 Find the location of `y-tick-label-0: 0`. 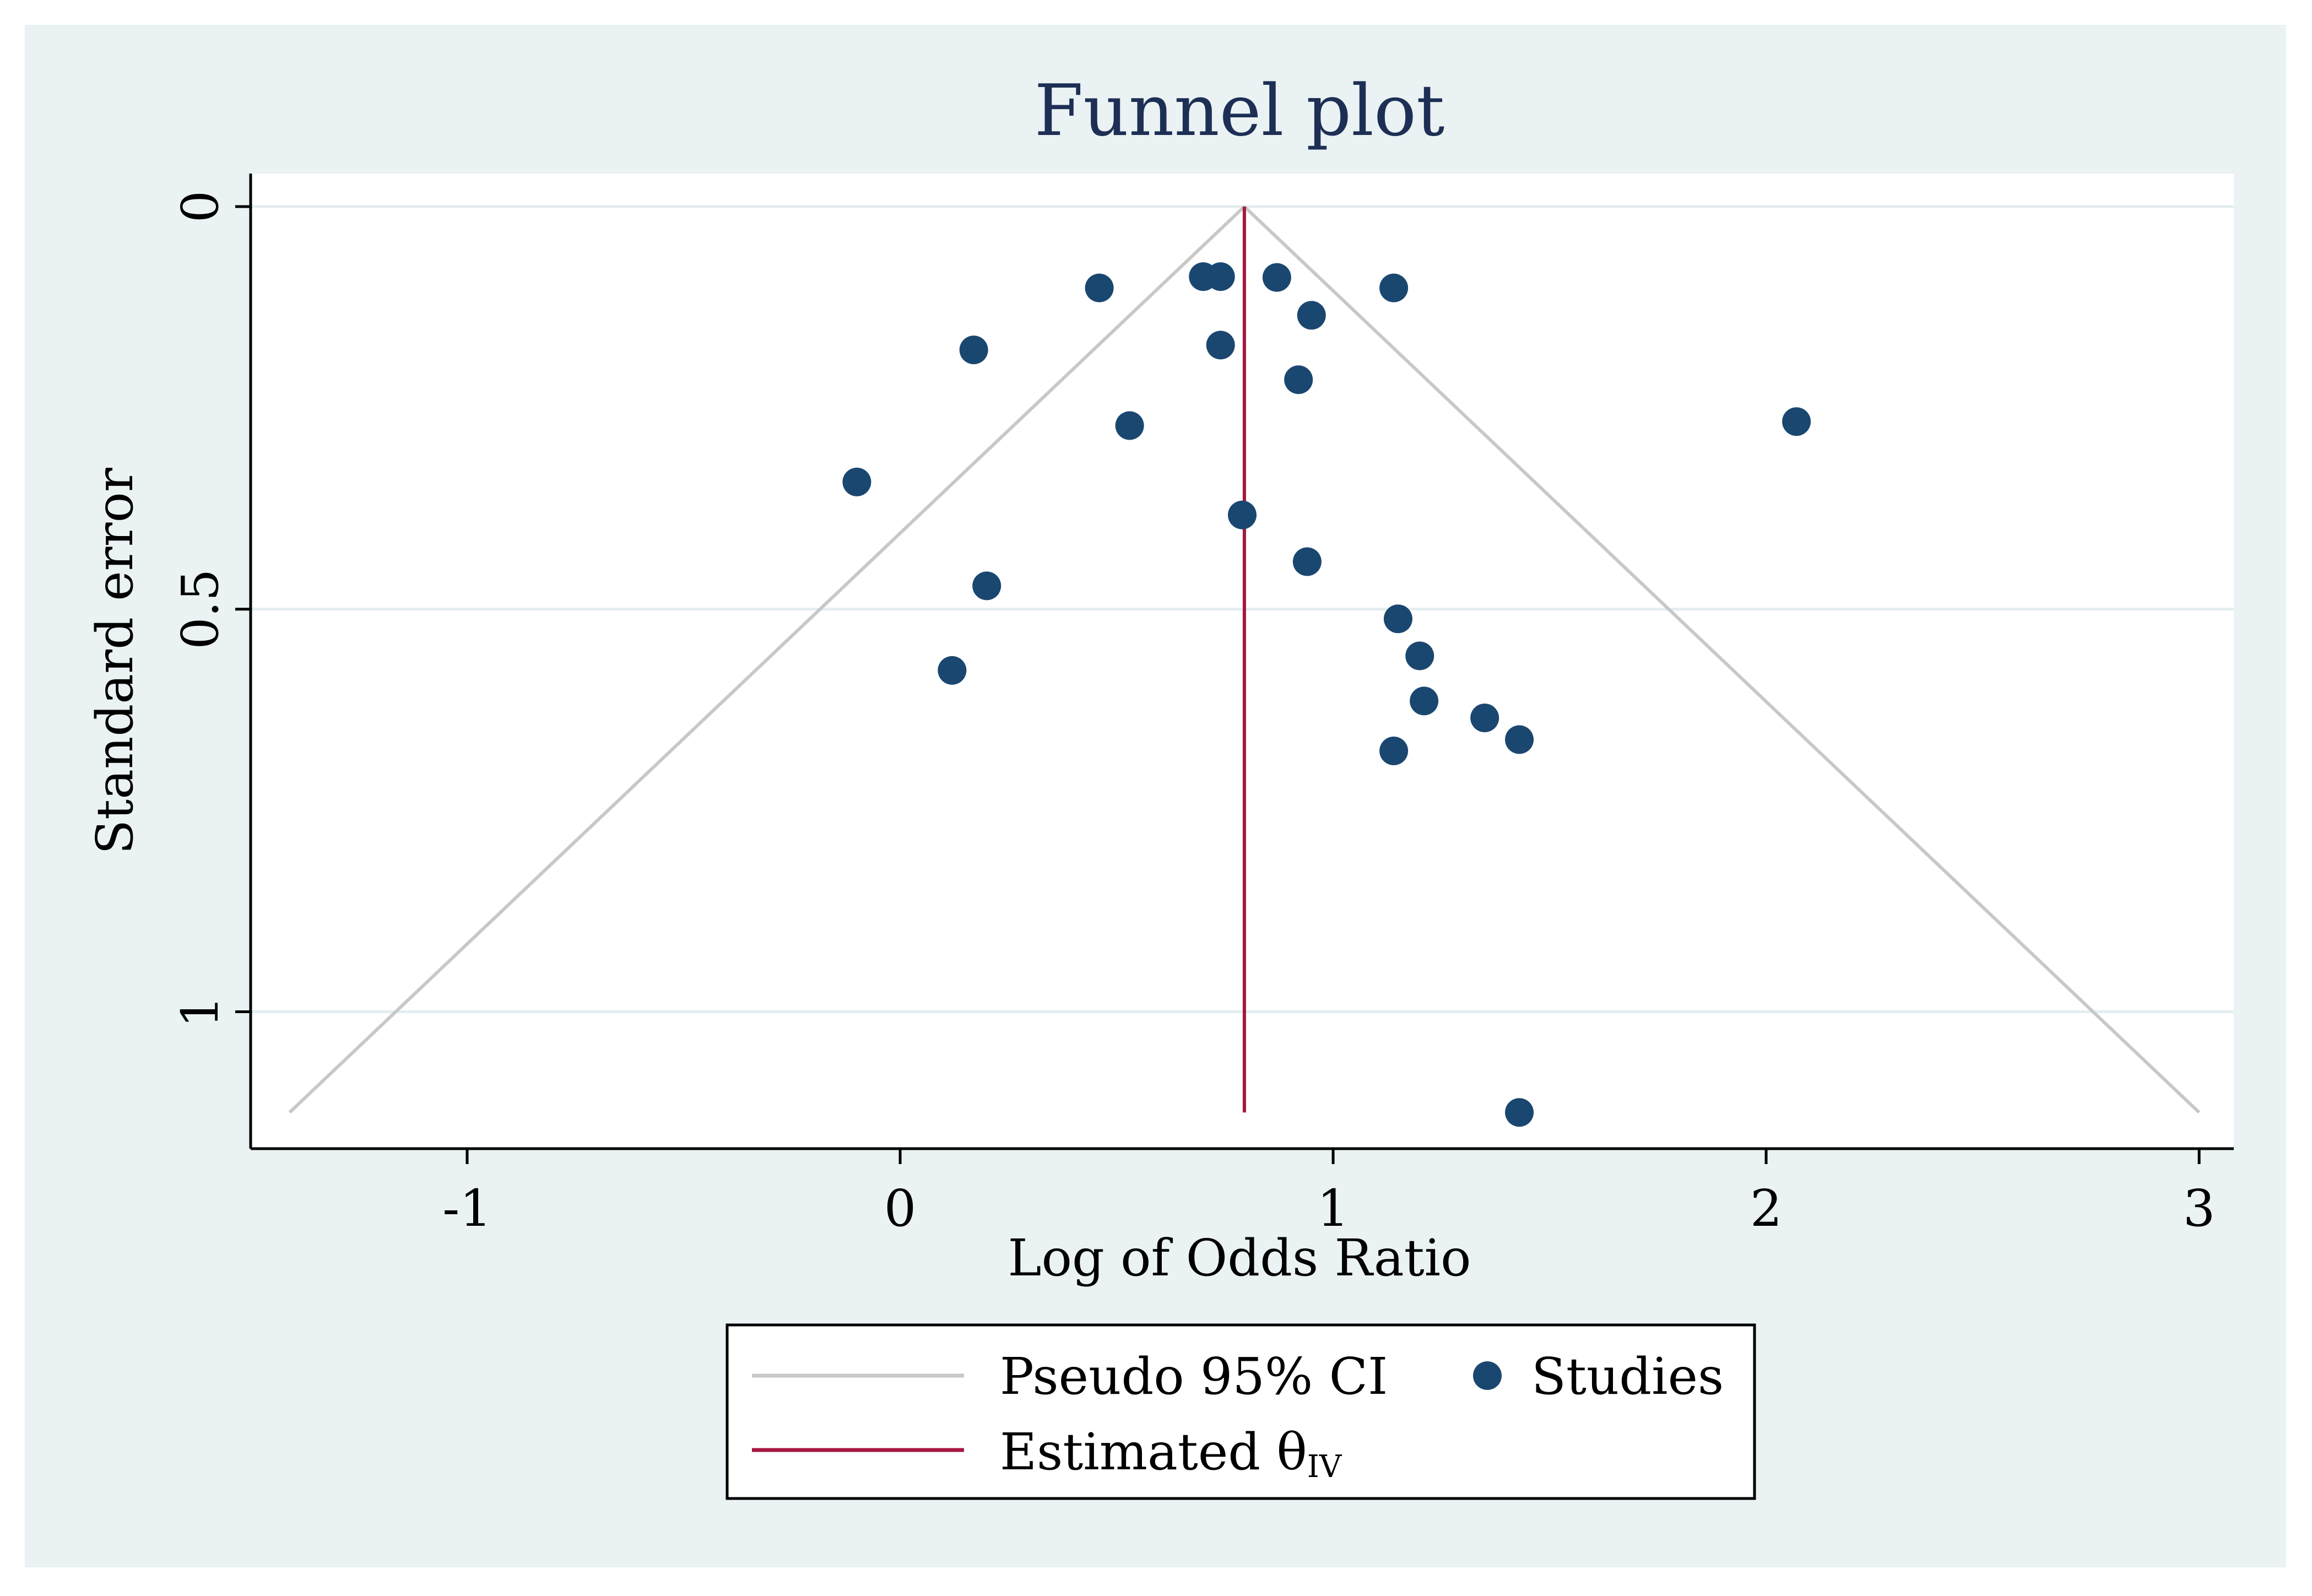

y-tick-label-0: 0 is located at coordinates (200, 207).